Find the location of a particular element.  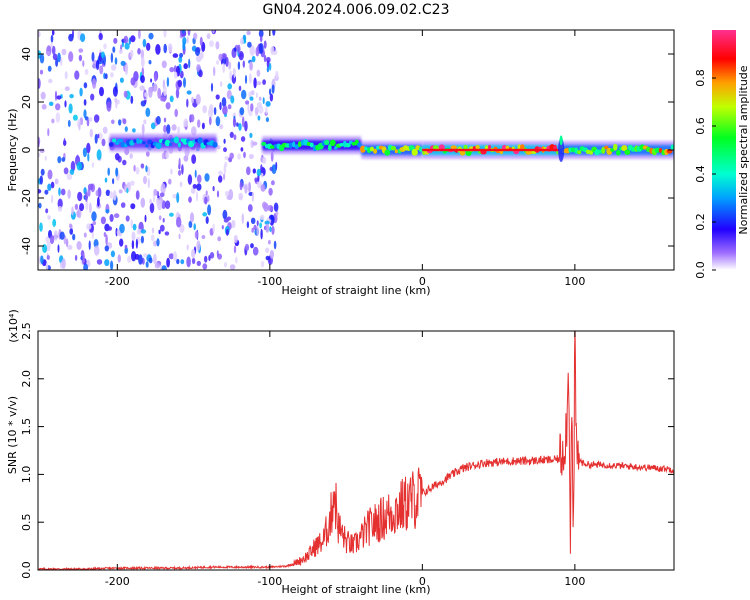

colorbar-tick-label: 0.8 is located at coordinates (700, 78).